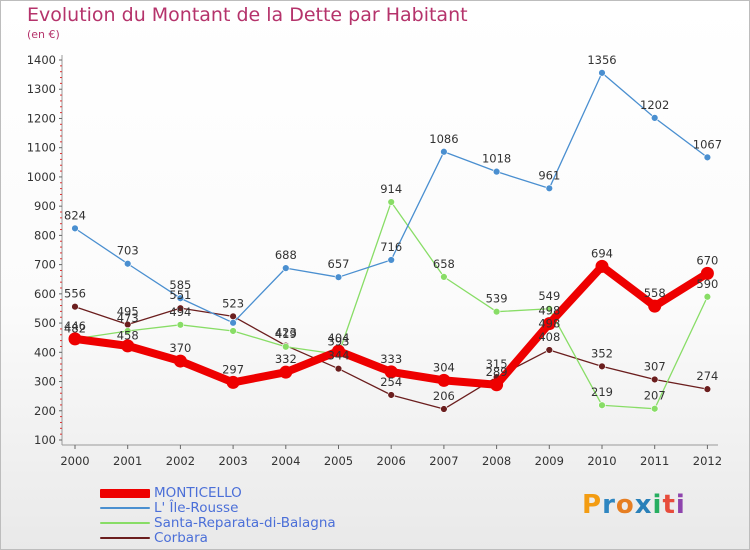 Image resolution: width=750 pixels, height=550 pixels. I want to click on legend-item-ile-rousse: L' Île-Rousse, so click(265, 508).